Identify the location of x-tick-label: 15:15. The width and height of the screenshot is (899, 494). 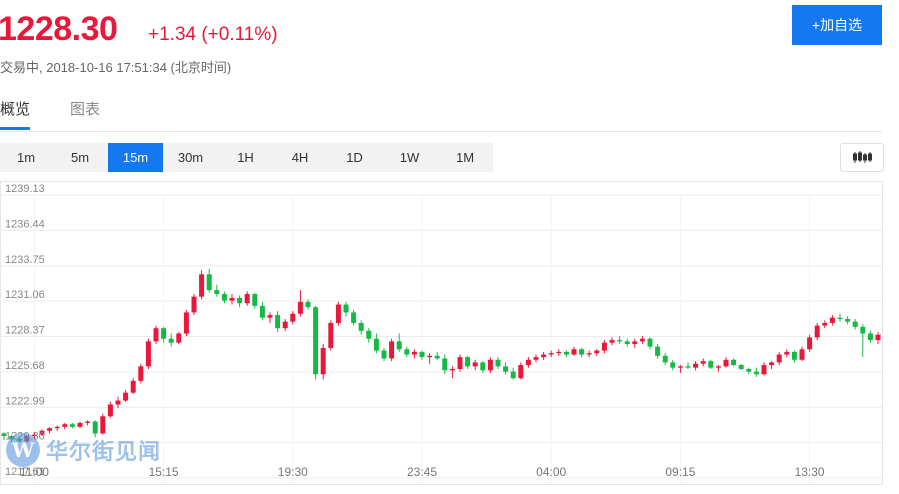
(164, 472).